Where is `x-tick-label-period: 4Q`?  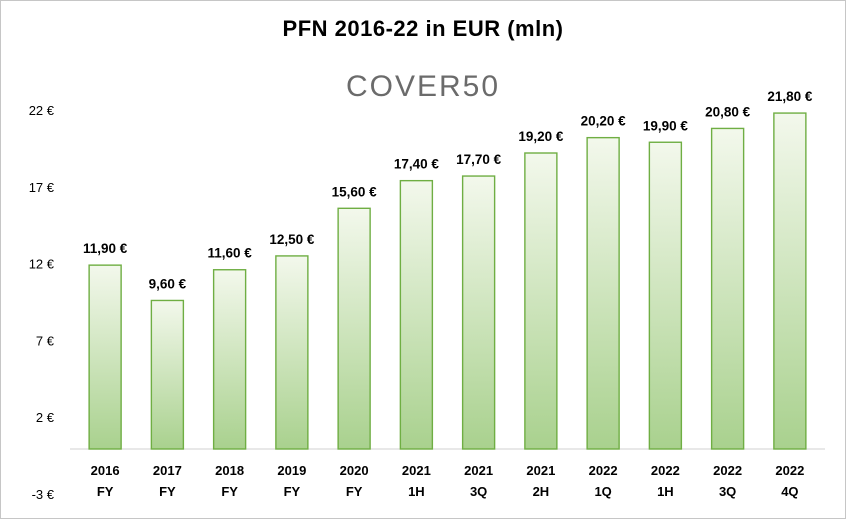 x-tick-label-period: 4Q is located at coordinates (789, 491).